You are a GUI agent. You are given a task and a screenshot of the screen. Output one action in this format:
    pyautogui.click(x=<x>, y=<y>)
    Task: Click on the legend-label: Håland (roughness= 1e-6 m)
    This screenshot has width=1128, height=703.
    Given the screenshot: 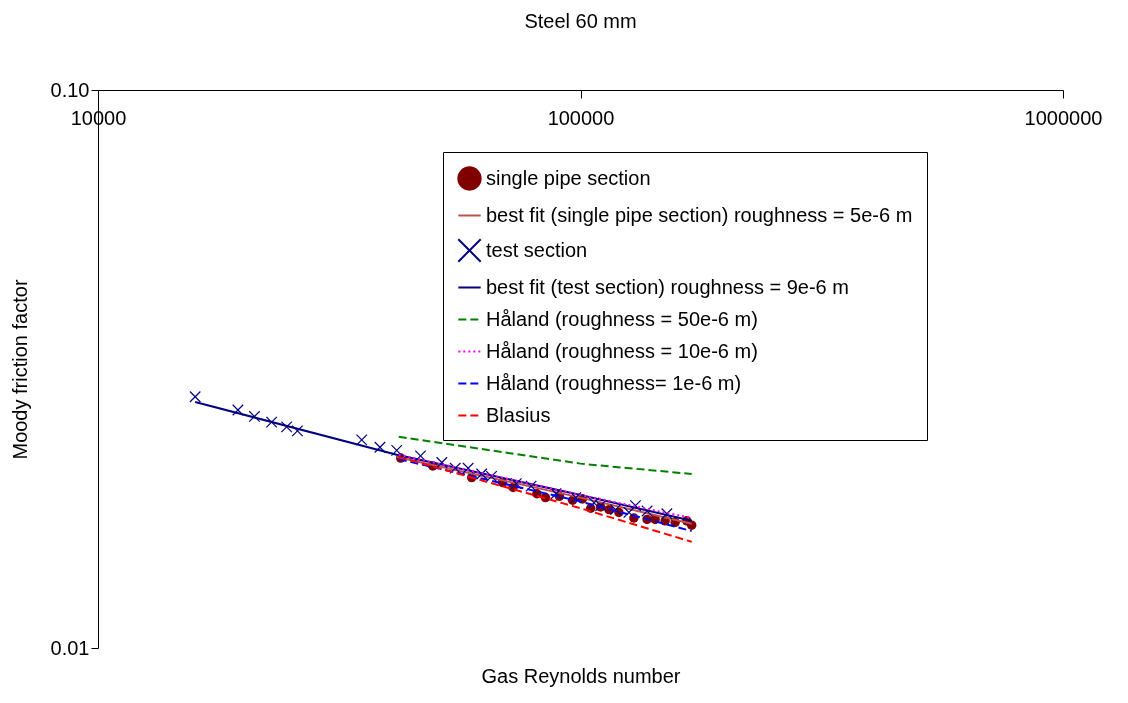 What is the action you would take?
    pyautogui.click(x=614, y=382)
    